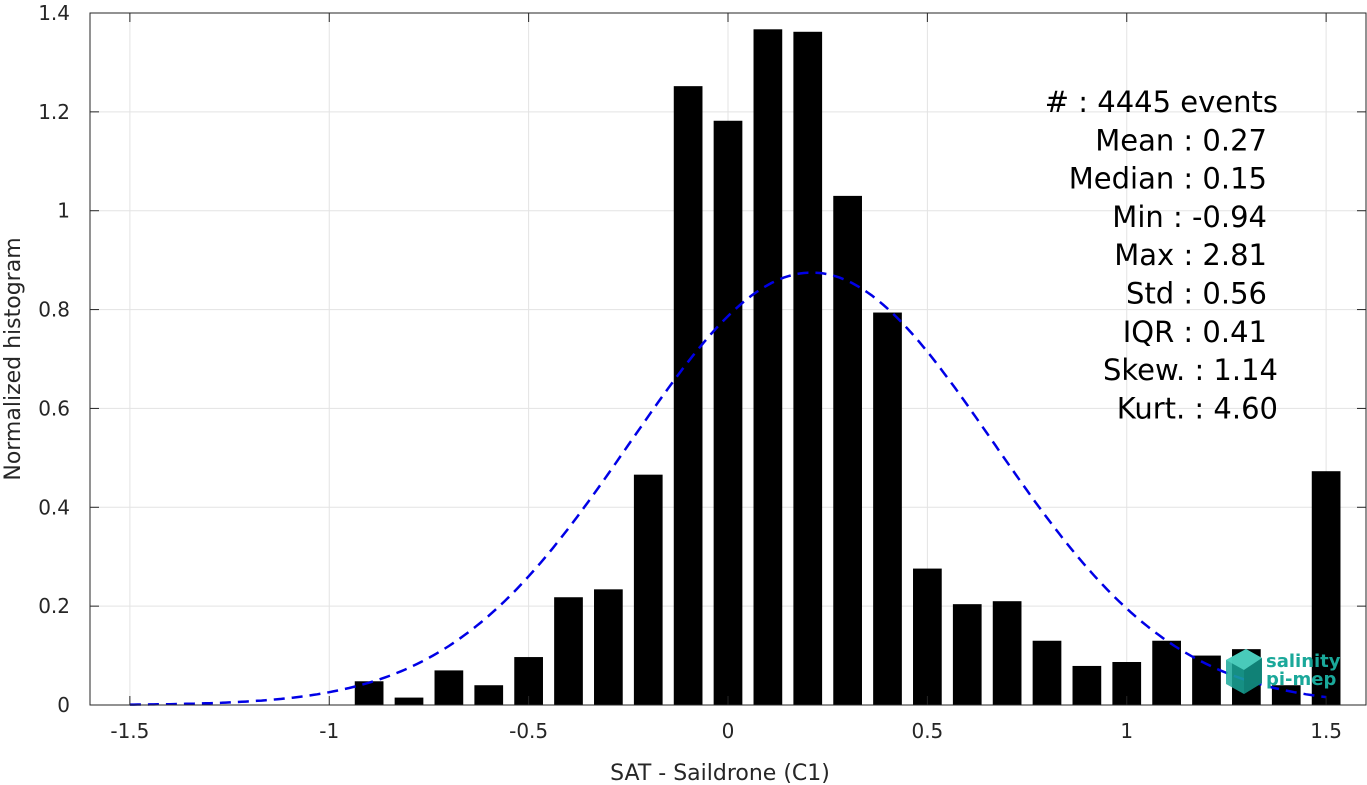  I want to click on x-tick-label: 1.5, so click(1326, 731).